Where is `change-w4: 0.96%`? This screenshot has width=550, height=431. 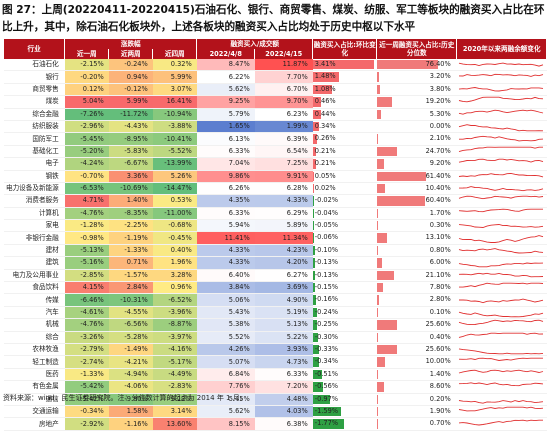
change-w4: 0.96% is located at coordinates (175, 288).